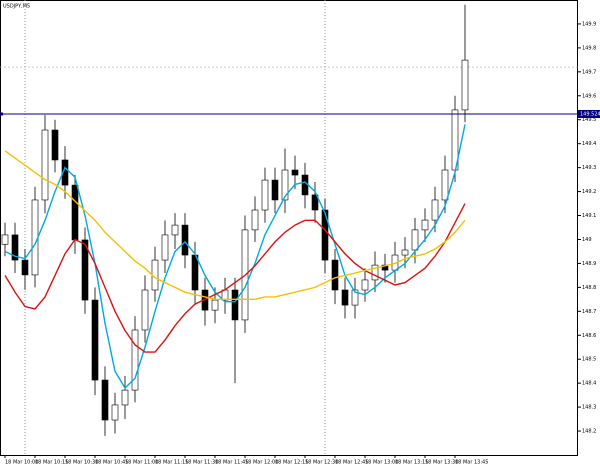 The width and height of the screenshot is (600, 466). Describe the element at coordinates (1, 114) in the screenshot. I see `level-marker` at that location.